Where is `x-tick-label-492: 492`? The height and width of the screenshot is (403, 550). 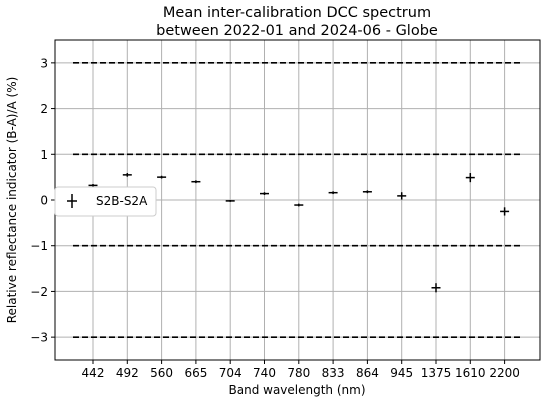 x-tick-label-492: 492 is located at coordinates (127, 373).